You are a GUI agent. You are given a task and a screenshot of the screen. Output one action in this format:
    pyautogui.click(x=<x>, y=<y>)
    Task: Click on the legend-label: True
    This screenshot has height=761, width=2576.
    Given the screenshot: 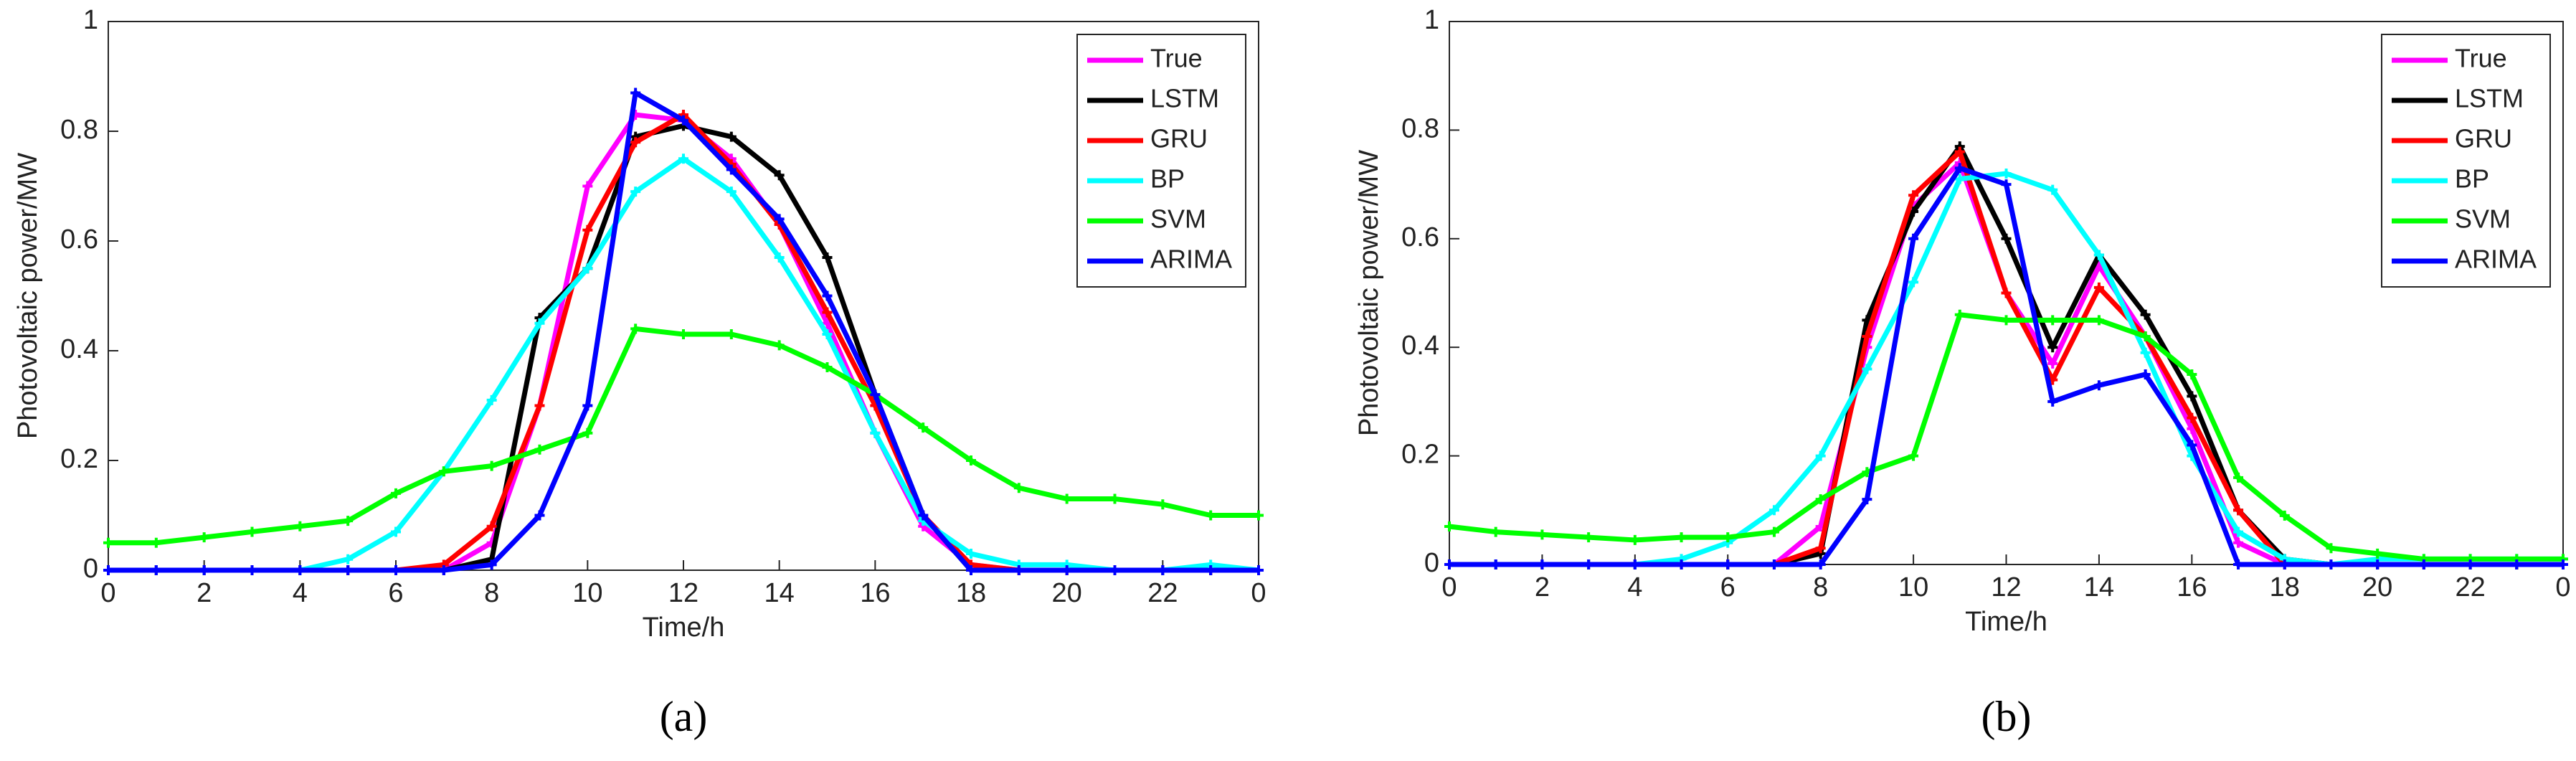 What is the action you would take?
    pyautogui.click(x=2481, y=58)
    